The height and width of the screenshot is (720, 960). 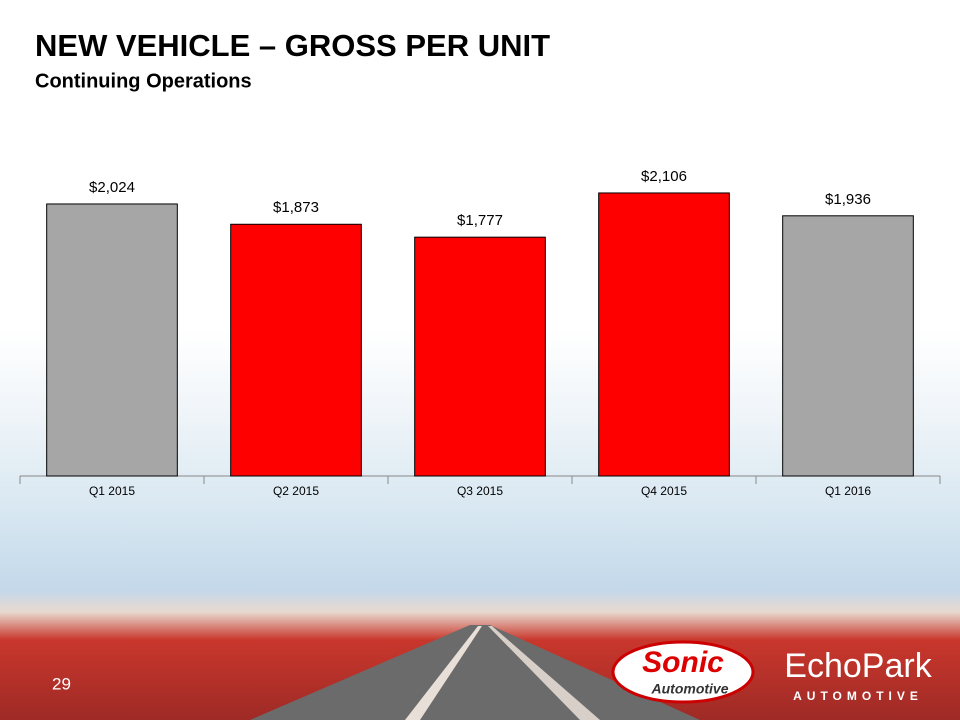 I want to click on x-tick-label: Q1 2016, so click(x=848, y=491).